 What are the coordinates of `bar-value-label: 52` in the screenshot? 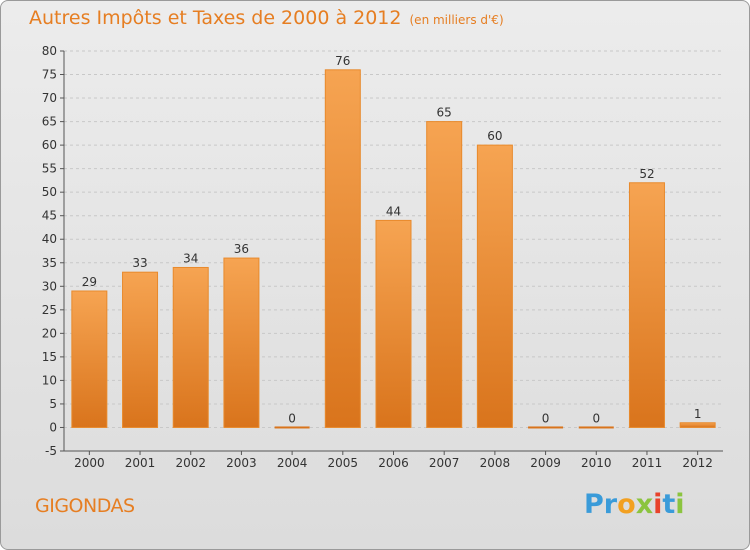 It's located at (646, 174).